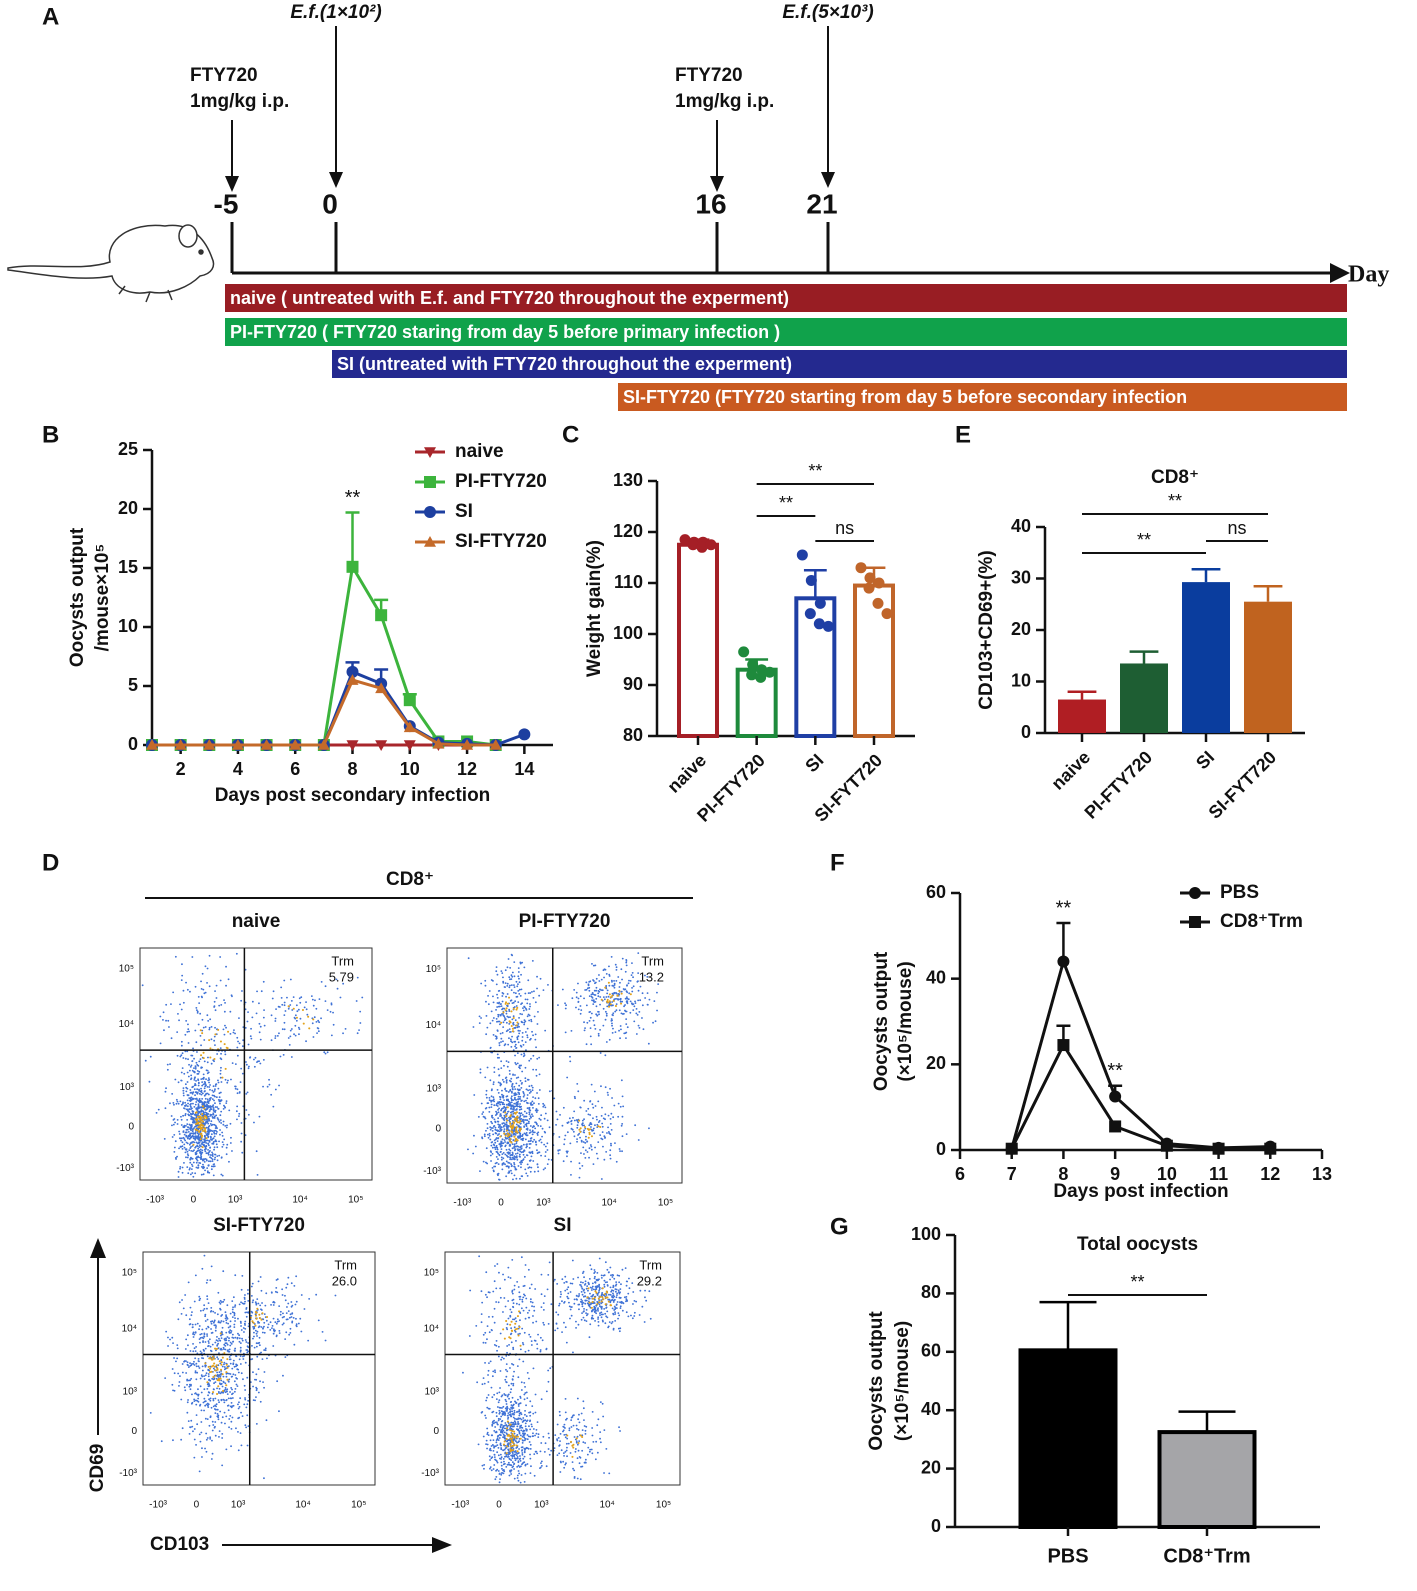  What do you see at coordinates (902, 1381) in the screenshot?
I see `y-axis-label: (×10⁵/mouse)` at bounding box center [902, 1381].